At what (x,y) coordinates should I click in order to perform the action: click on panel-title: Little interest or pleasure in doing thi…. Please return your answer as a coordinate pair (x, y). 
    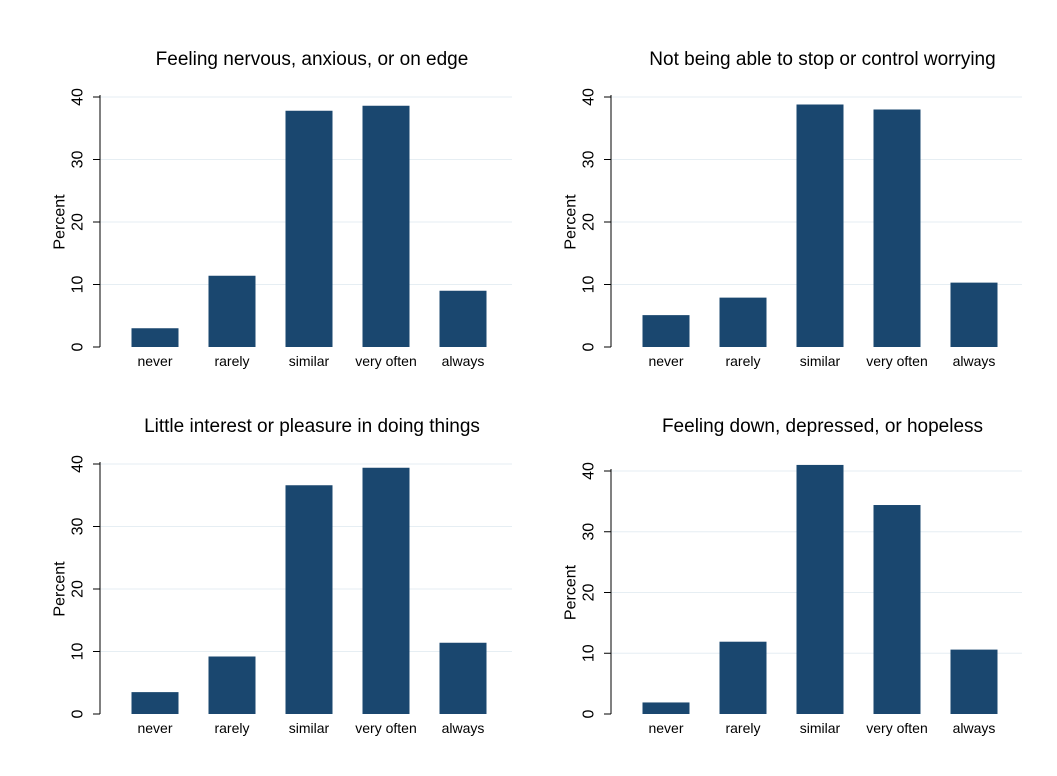
    Looking at the image, I should click on (312, 426).